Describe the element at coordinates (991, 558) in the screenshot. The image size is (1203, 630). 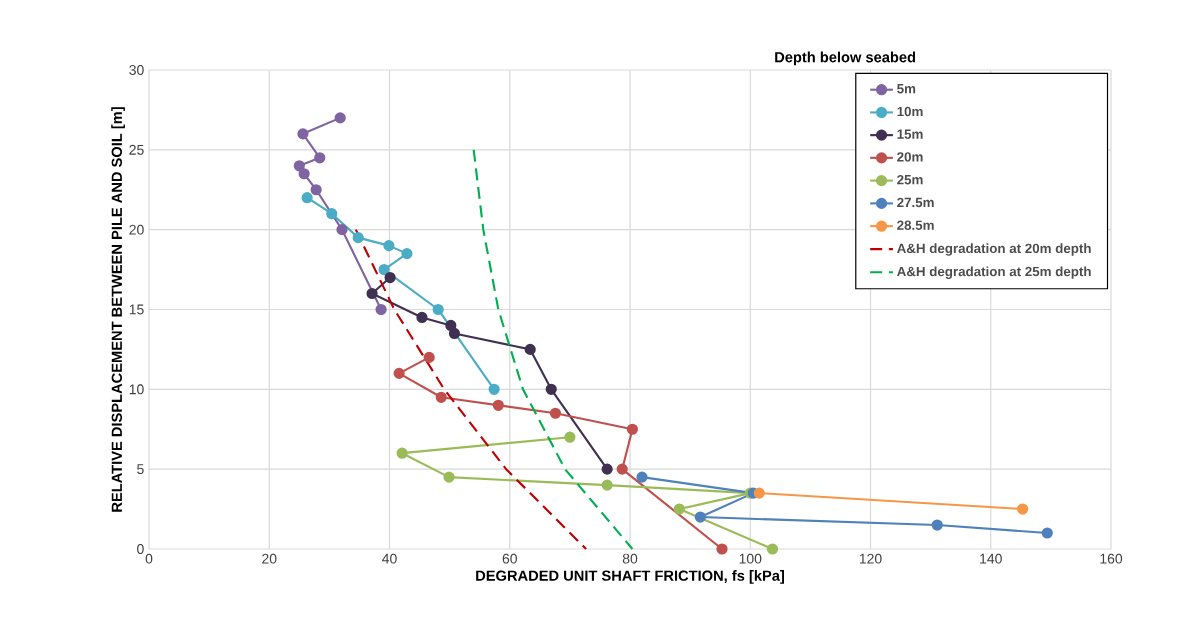
I see `x-tick-label: 140` at that location.